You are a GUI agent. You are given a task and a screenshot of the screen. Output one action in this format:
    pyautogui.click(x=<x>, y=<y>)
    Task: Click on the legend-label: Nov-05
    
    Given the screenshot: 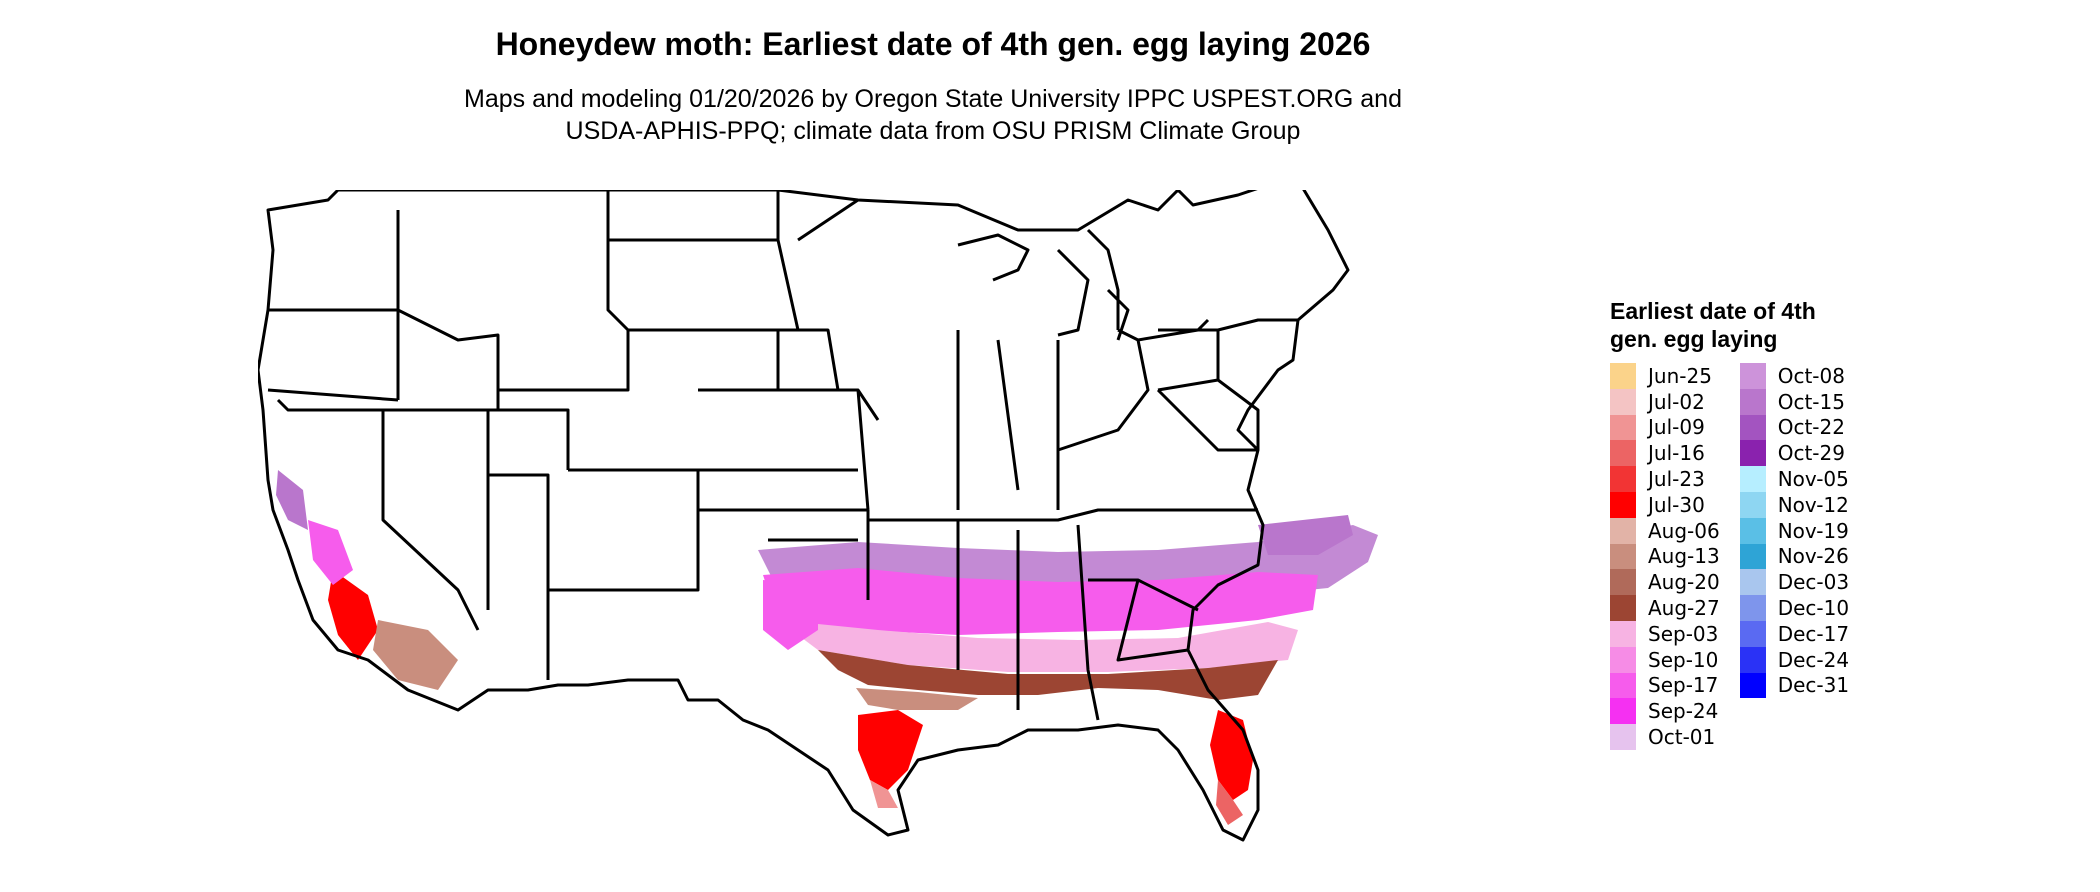 What is the action you would take?
    pyautogui.click(x=1813, y=479)
    